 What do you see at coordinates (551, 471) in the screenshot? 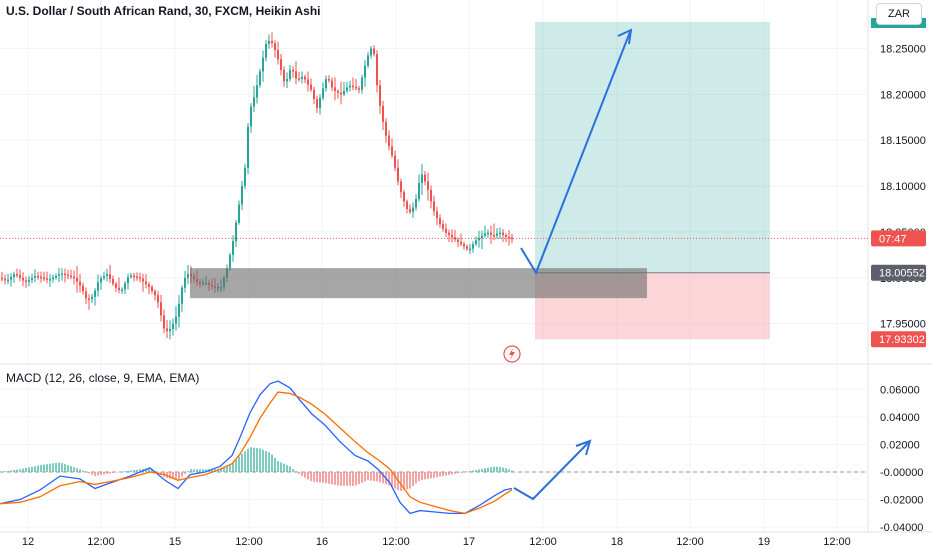
I see `macd-projection-arrow` at bounding box center [551, 471].